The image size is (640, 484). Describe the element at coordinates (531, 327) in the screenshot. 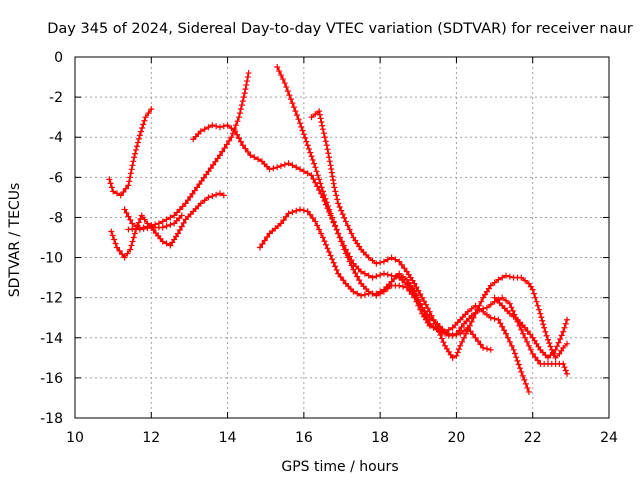

I see `series-arc-i` at that location.